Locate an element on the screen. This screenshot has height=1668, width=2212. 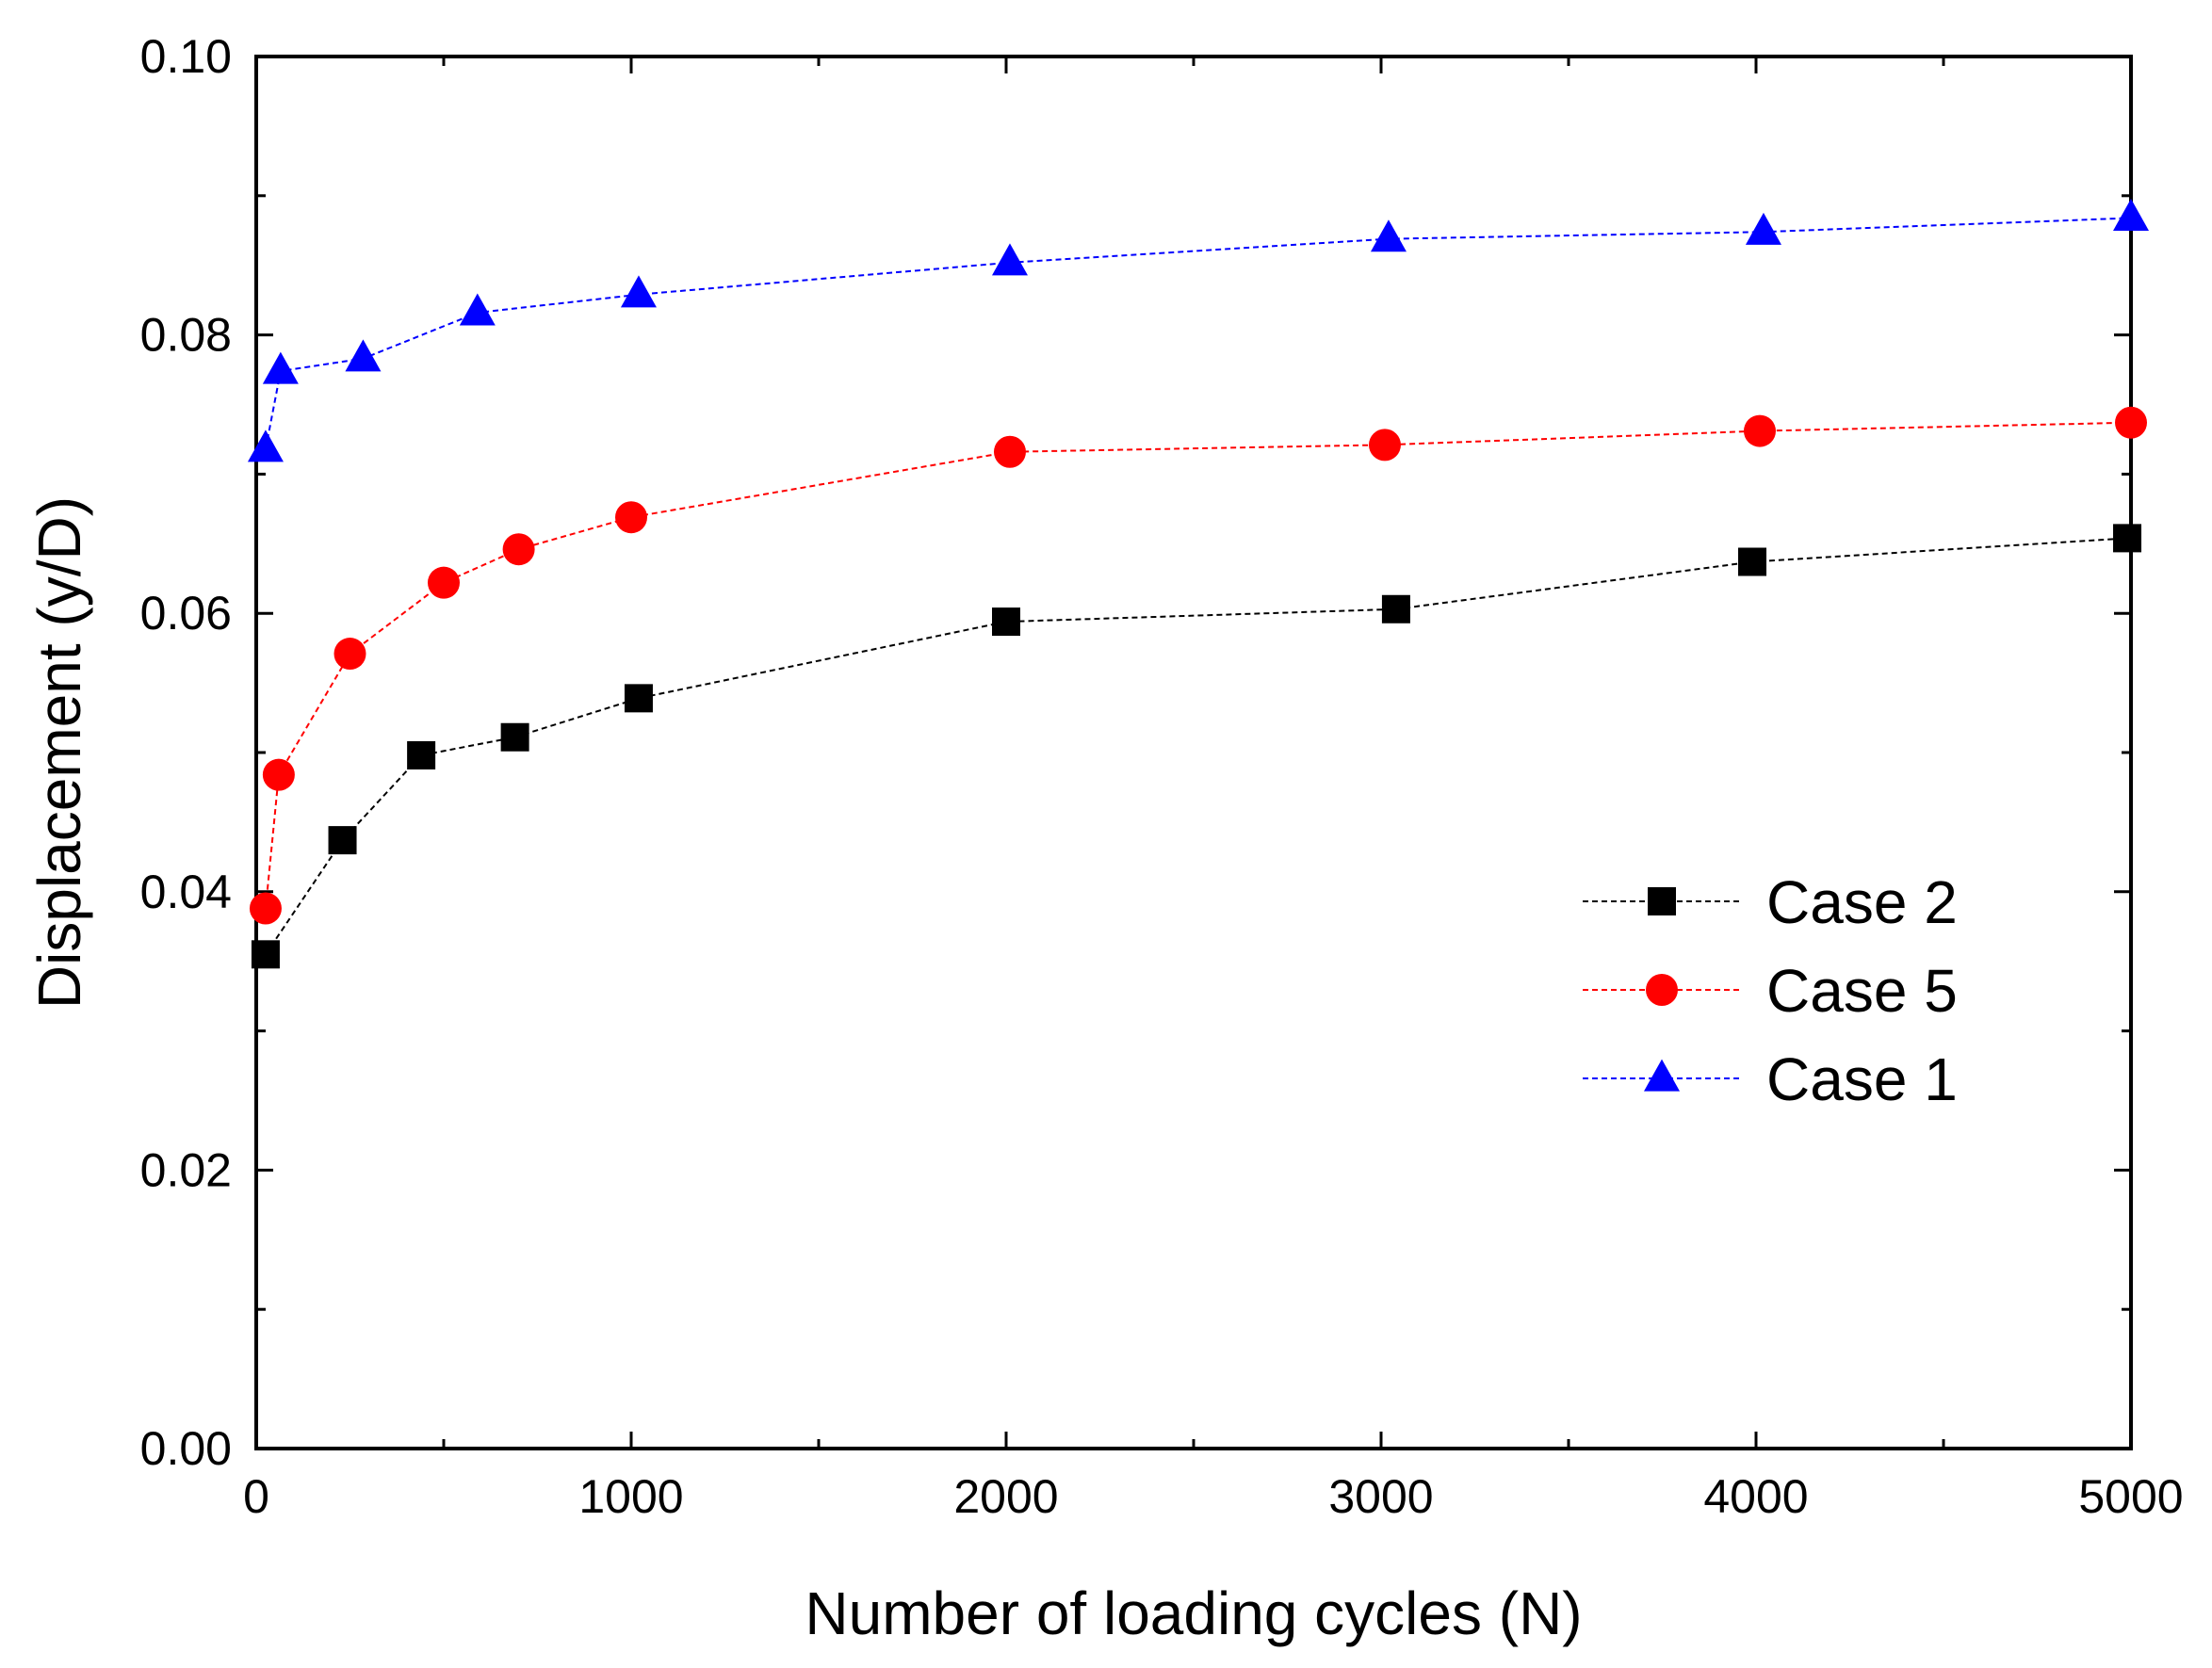
legend-item: Case 2 is located at coordinates (1770, 902).